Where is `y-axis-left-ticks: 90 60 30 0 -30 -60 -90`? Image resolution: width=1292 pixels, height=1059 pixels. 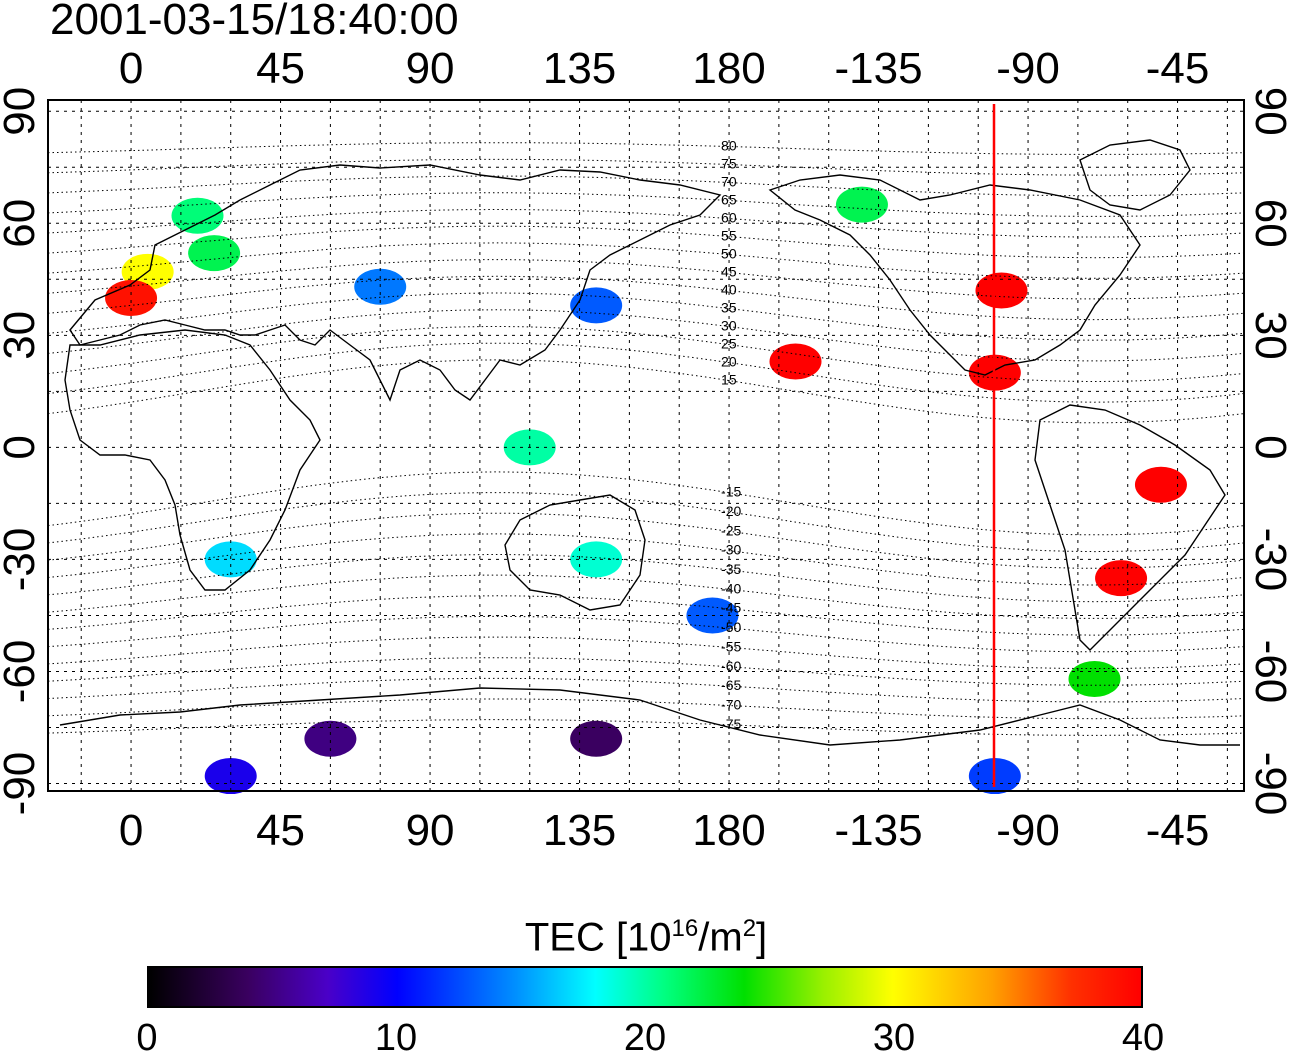 y-axis-left-ticks: 90 60 30 0 -30 -60 -90 is located at coordinates (22, 451).